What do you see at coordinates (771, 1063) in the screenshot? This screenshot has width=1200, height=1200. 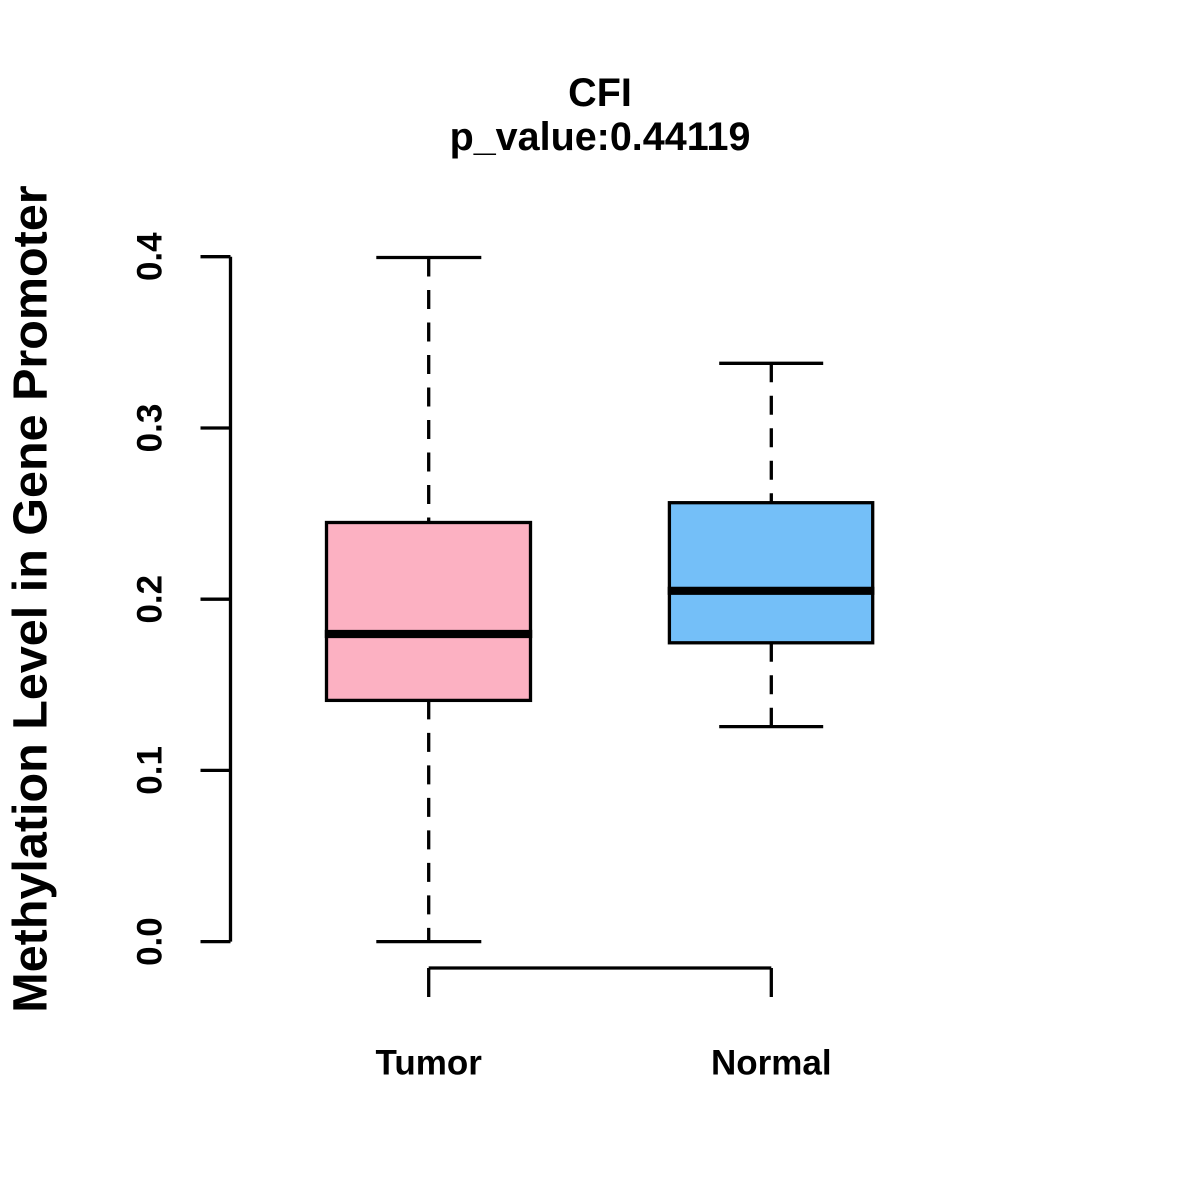 I see `svg-text: Normal` at bounding box center [771, 1063].